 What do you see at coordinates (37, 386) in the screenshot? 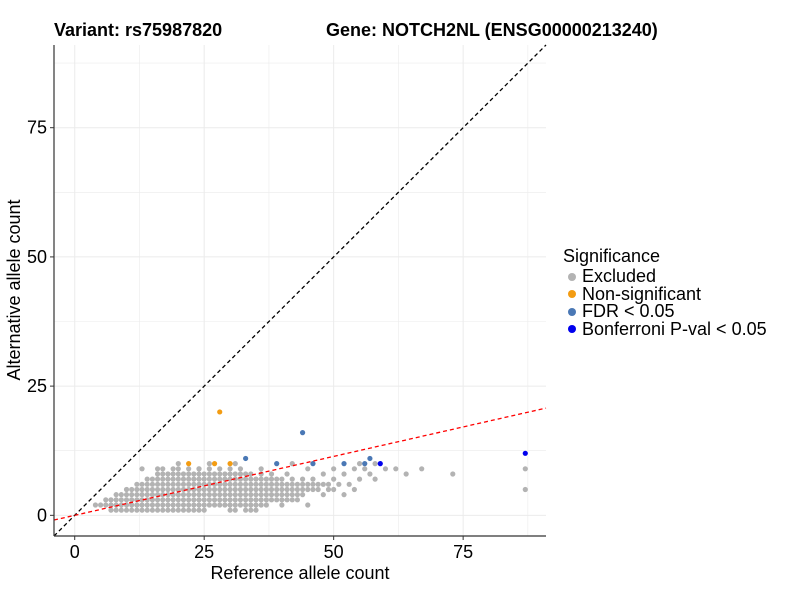
I see `y-tick-label: 25` at bounding box center [37, 386].